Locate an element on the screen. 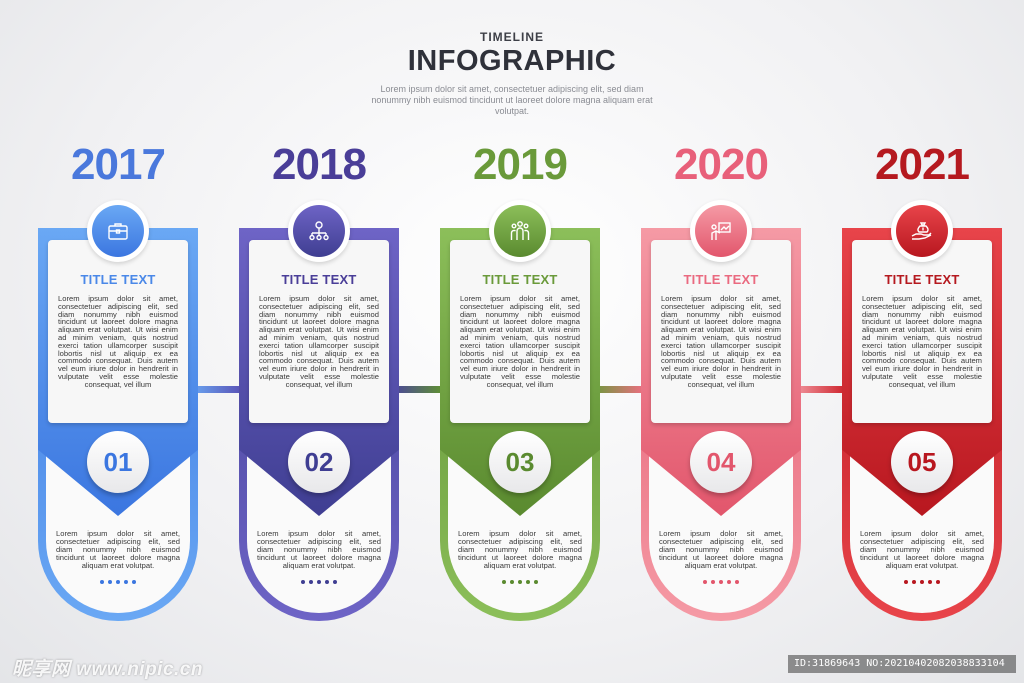 The width and height of the screenshot is (1024, 683). step-number: 01 is located at coordinates (118, 462).